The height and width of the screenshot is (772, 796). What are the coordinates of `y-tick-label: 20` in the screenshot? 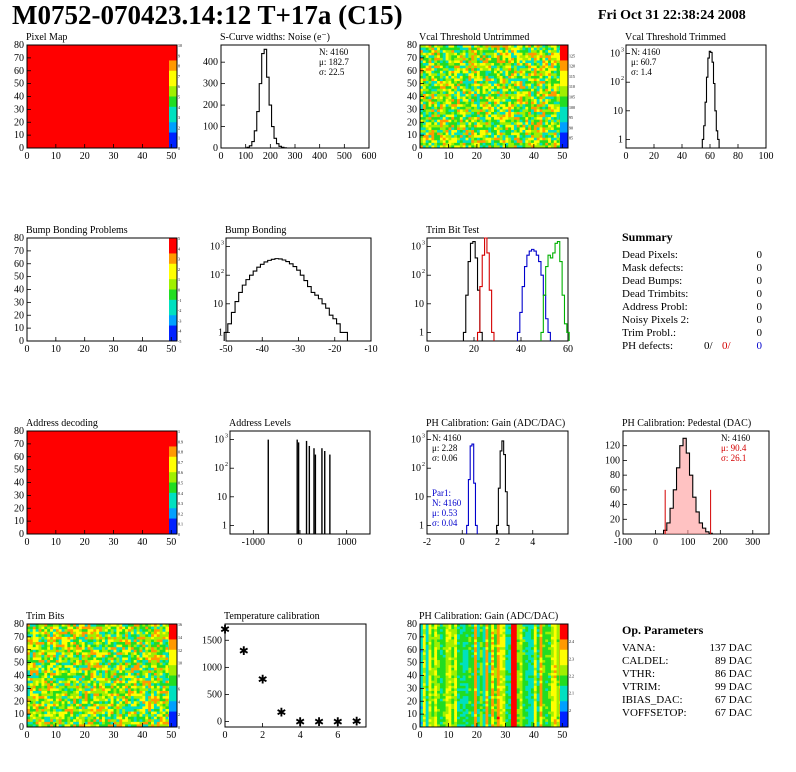 It's located at (19, 701).